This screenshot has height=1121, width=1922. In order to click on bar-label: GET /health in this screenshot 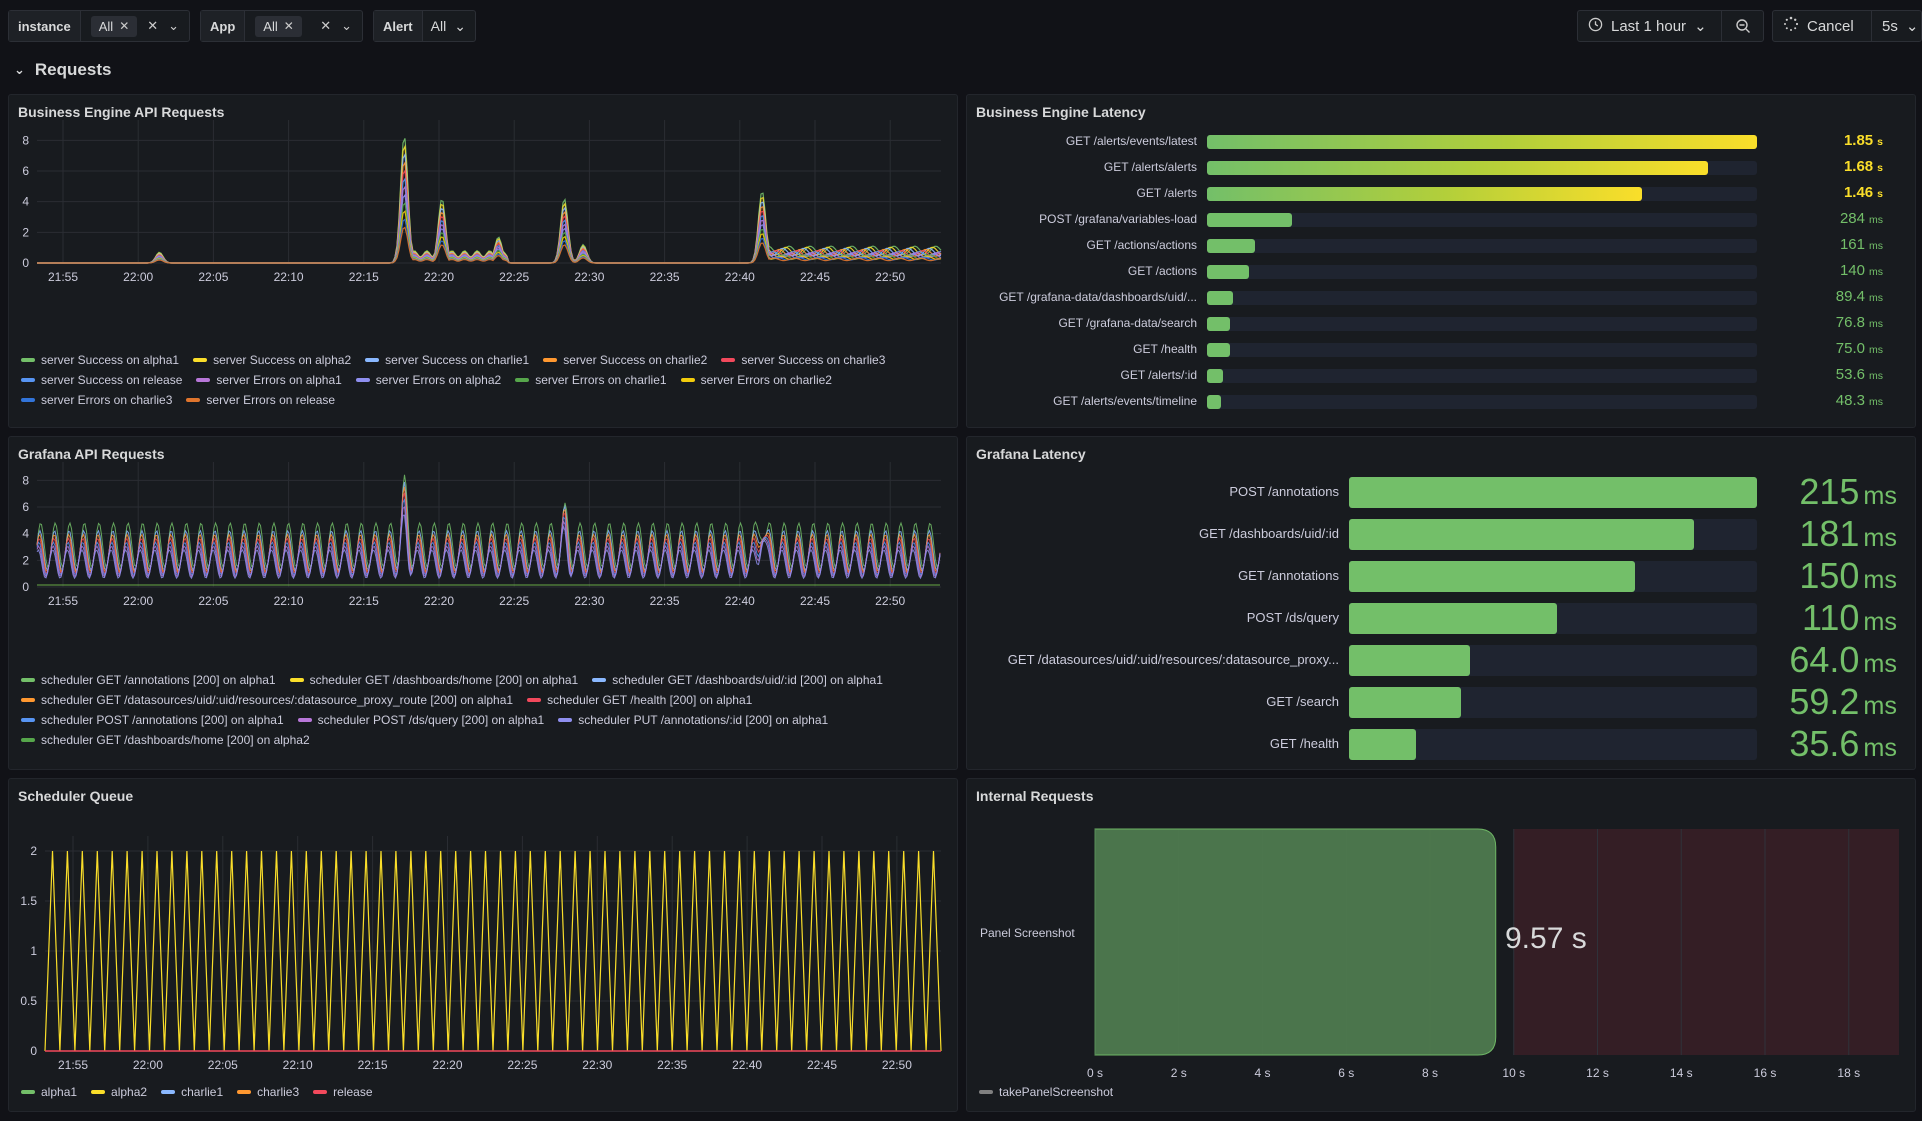, I will do `click(1165, 349)`.